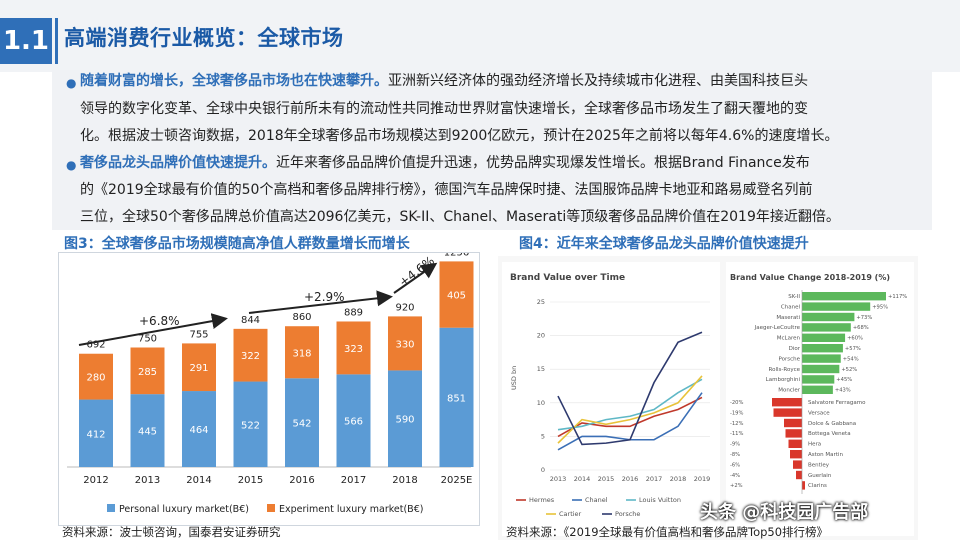  I want to click on tick-label-y: 25, so click(541, 302).